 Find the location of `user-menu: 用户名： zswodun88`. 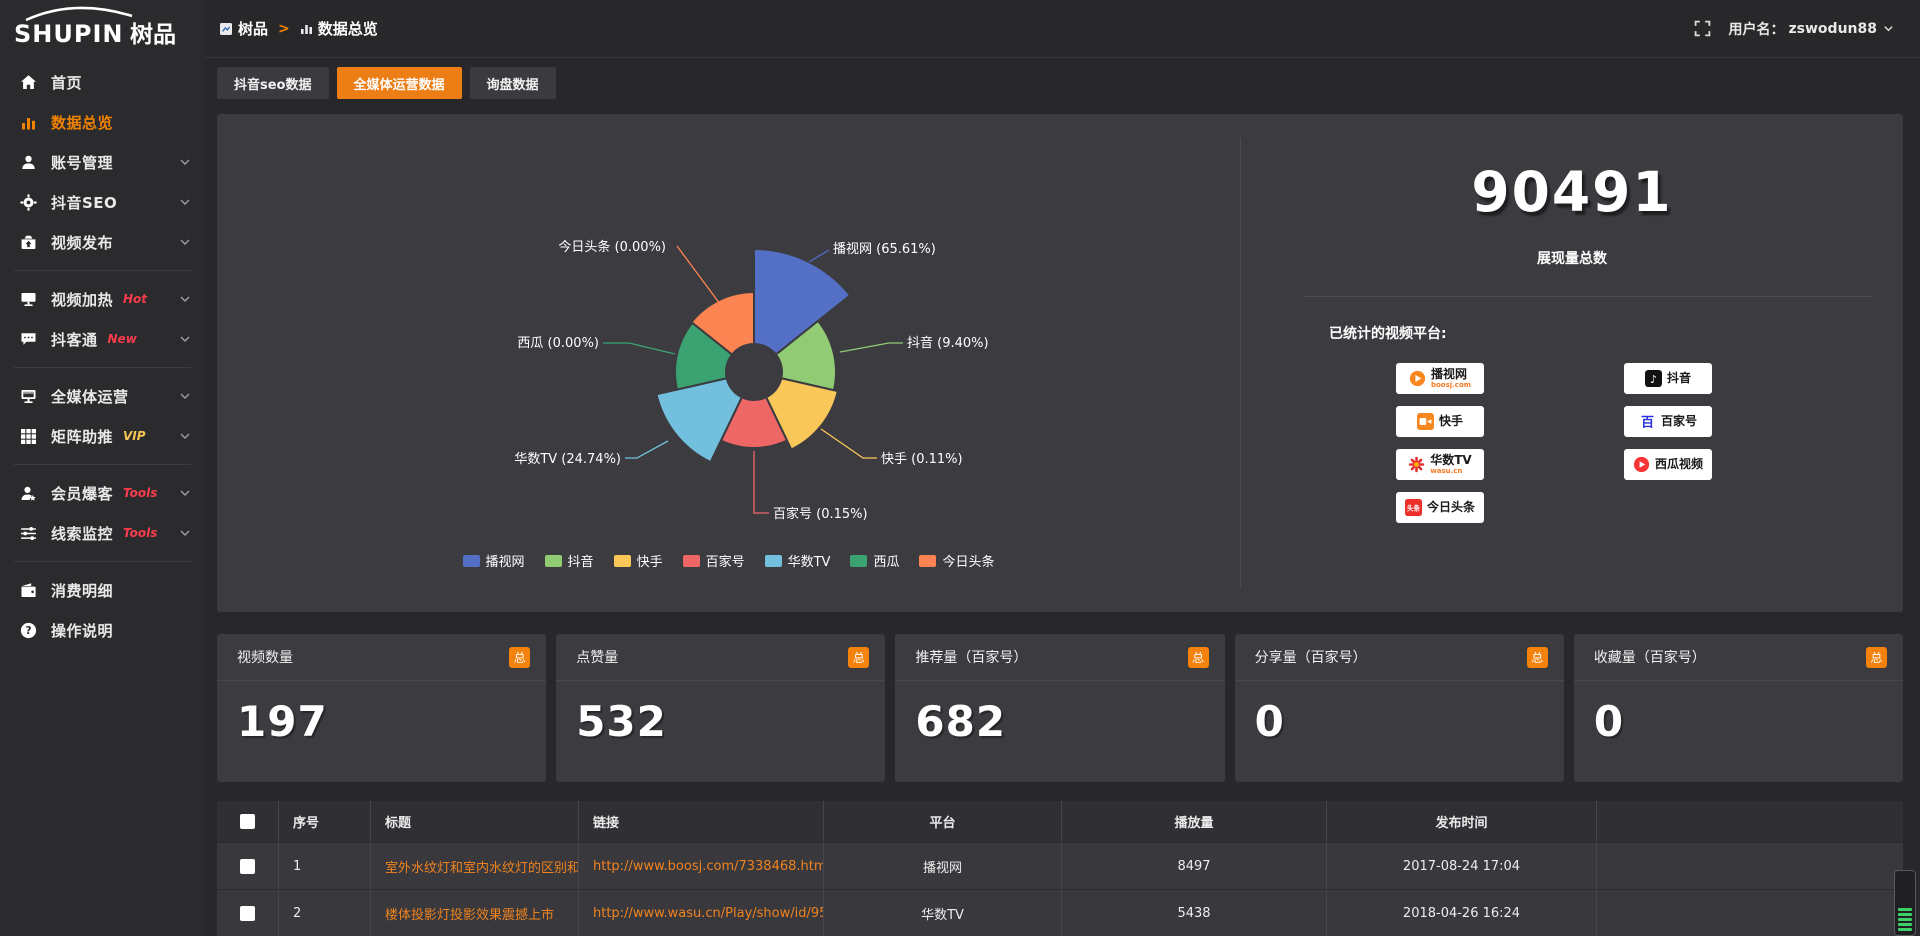

user-menu: 用户名： zswodun88 is located at coordinates (1811, 29).